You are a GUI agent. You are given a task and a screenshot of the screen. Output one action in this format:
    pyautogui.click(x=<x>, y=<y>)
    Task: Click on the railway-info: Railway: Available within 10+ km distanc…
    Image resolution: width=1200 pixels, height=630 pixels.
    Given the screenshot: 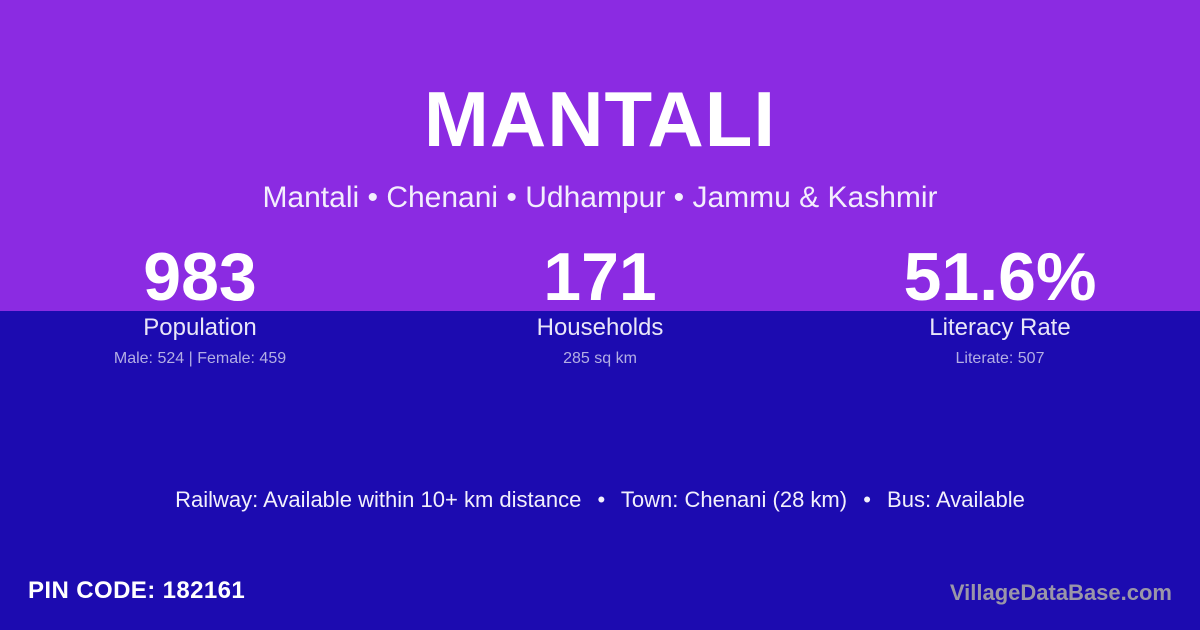 What is the action you would take?
    pyautogui.click(x=378, y=499)
    